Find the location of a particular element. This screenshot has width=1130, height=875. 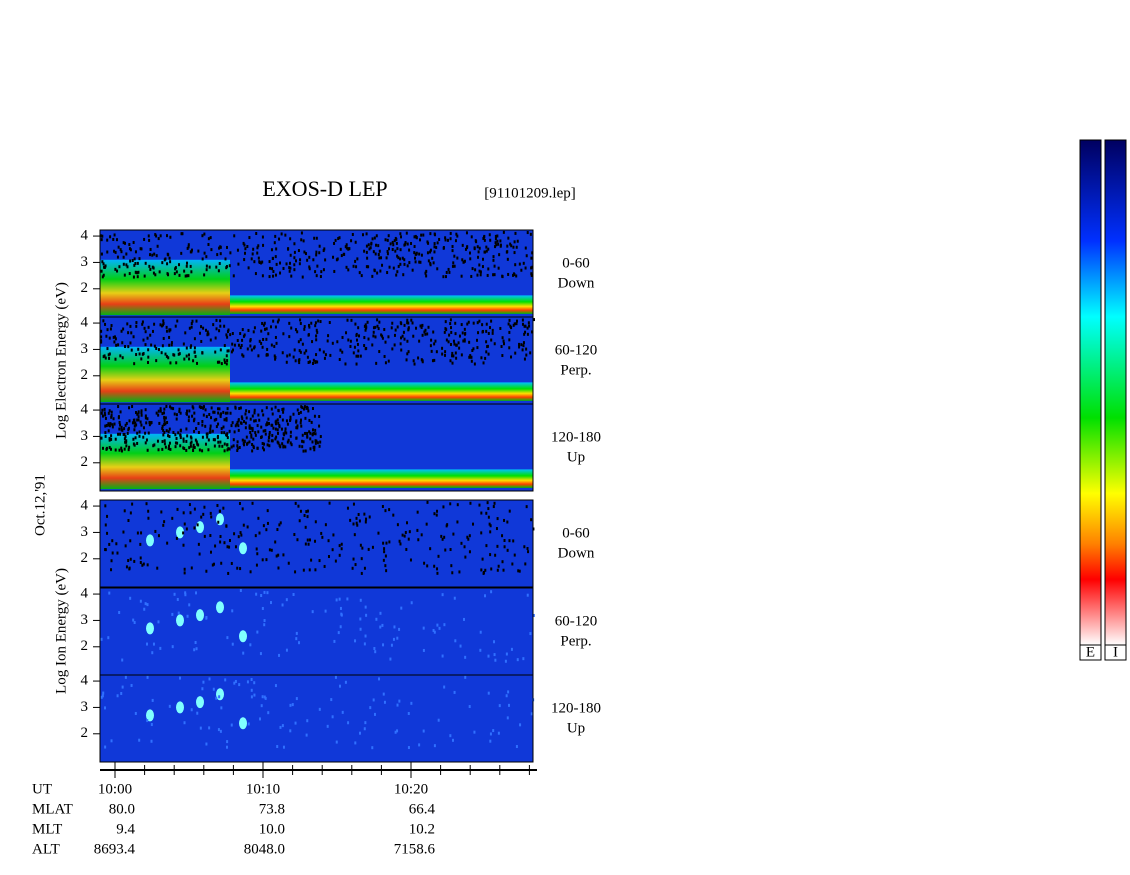

colorbar-box is located at coordinates (1115, 652).